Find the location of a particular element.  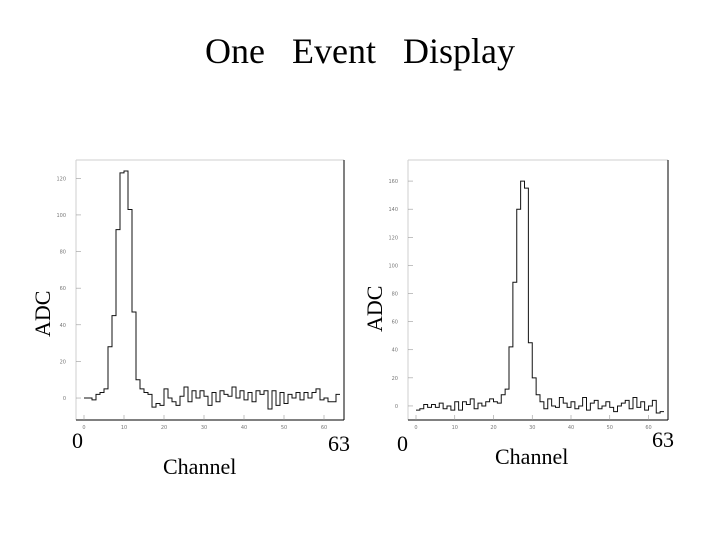

left-x-range-end: 63 is located at coordinates (339, 443).